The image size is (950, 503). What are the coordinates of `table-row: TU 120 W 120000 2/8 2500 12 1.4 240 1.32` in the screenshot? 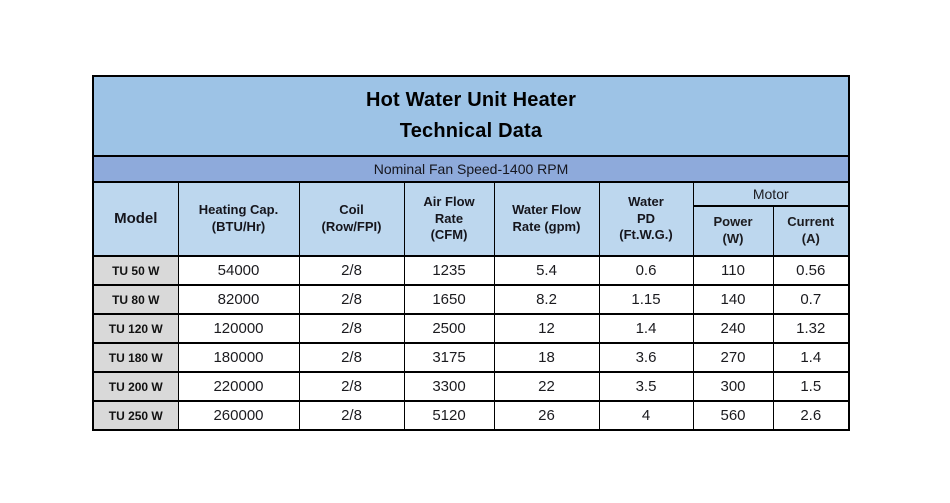 It's located at (471, 328).